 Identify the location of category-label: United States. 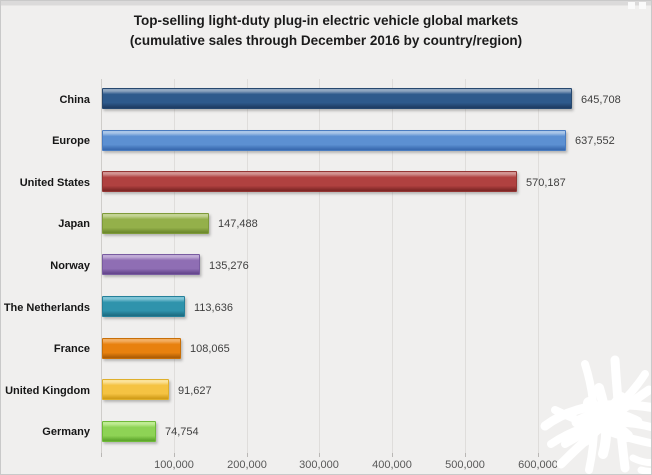
(54, 182).